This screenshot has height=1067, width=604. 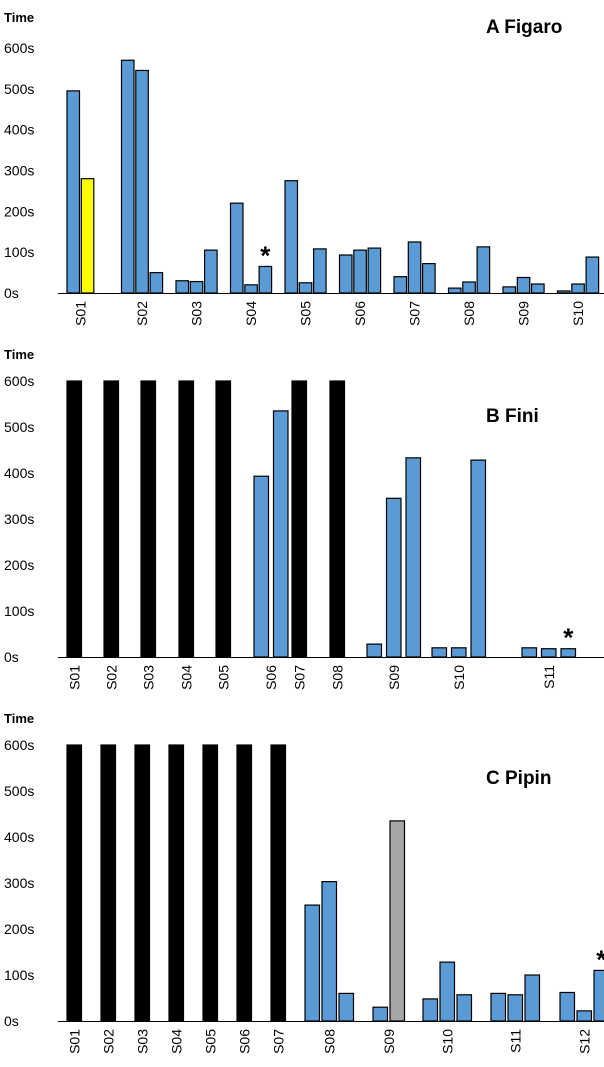 I want to click on x-tick-label: S10, so click(x=459, y=677).